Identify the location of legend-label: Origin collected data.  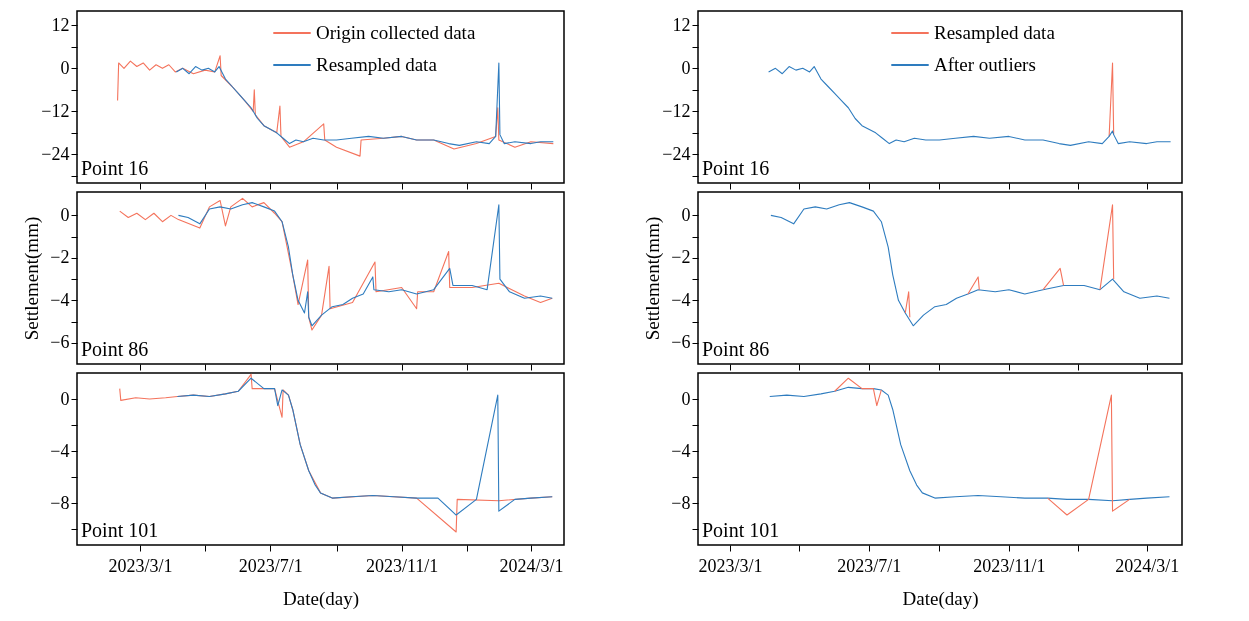
(396, 32).